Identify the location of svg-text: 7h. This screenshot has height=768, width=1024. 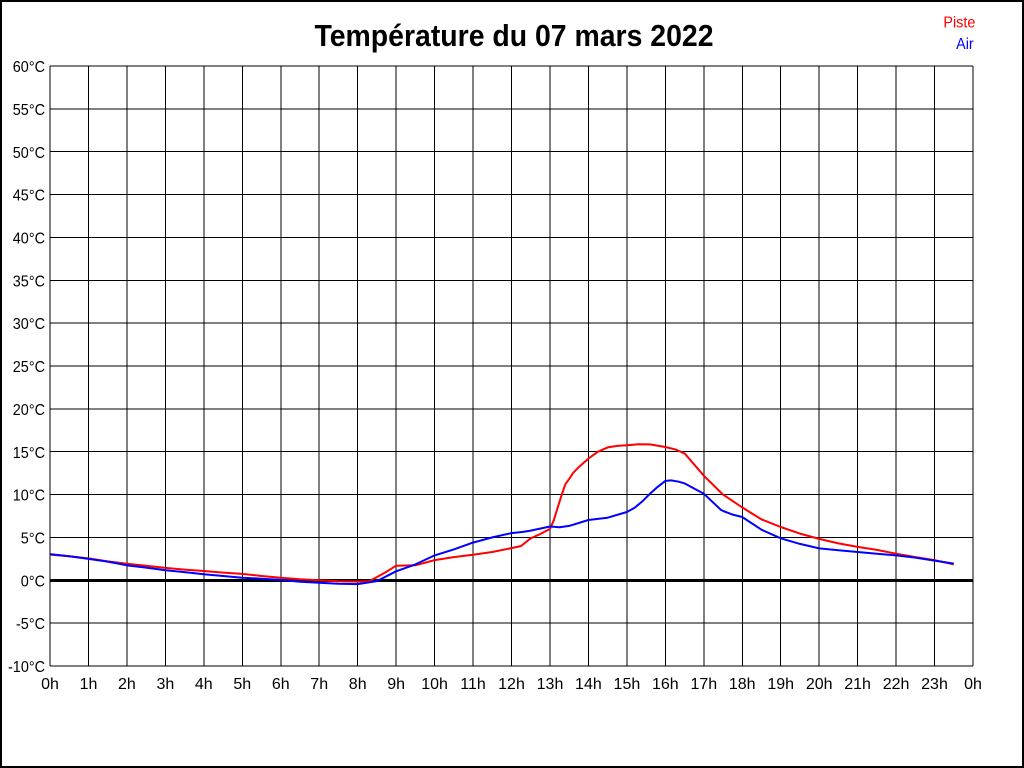
(319, 684).